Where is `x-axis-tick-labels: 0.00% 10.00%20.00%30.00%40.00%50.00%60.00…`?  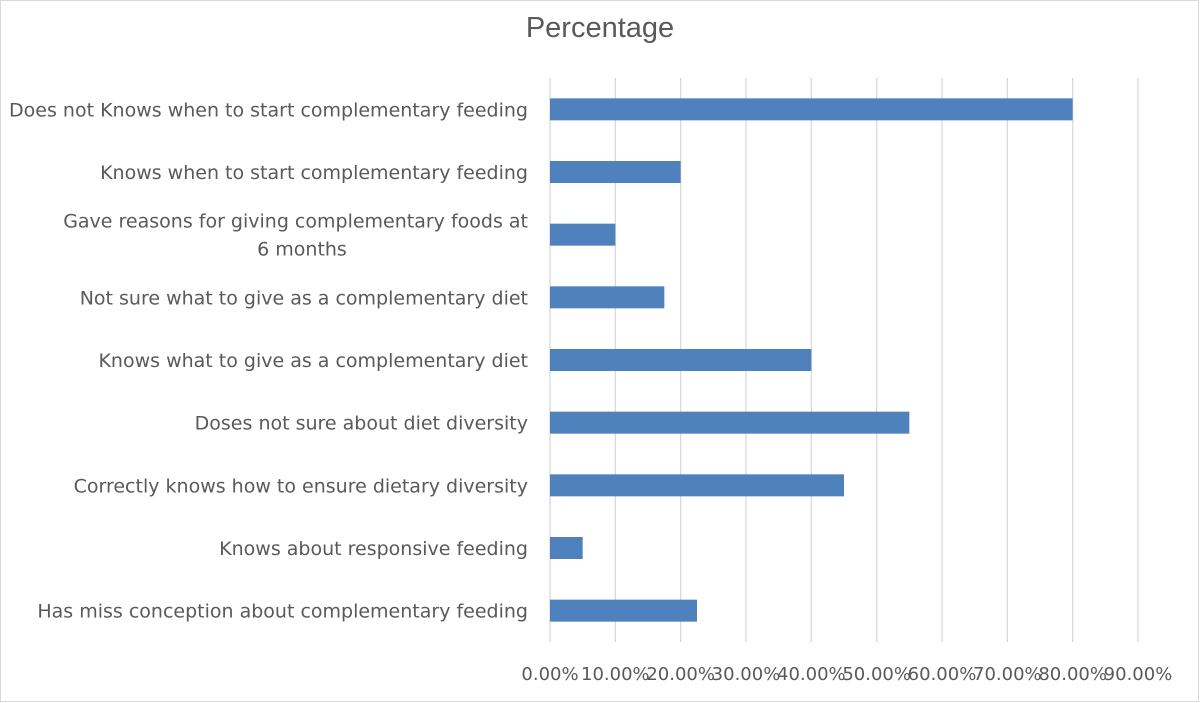
x-axis-tick-labels: 0.00% 10.00%20.00%30.00%40.00%50.00%60.00… is located at coordinates (846, 674).